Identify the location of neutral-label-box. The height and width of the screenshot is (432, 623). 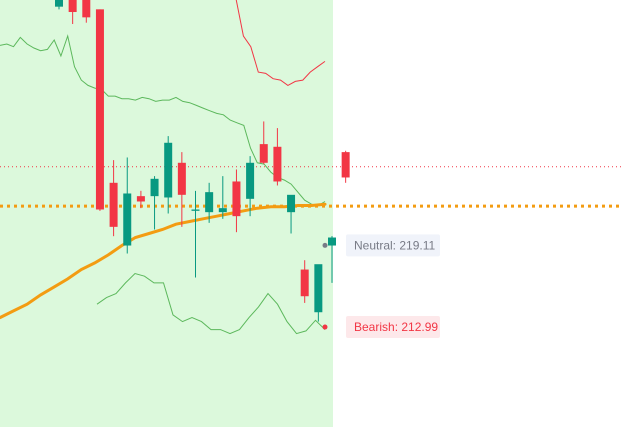
(393, 245).